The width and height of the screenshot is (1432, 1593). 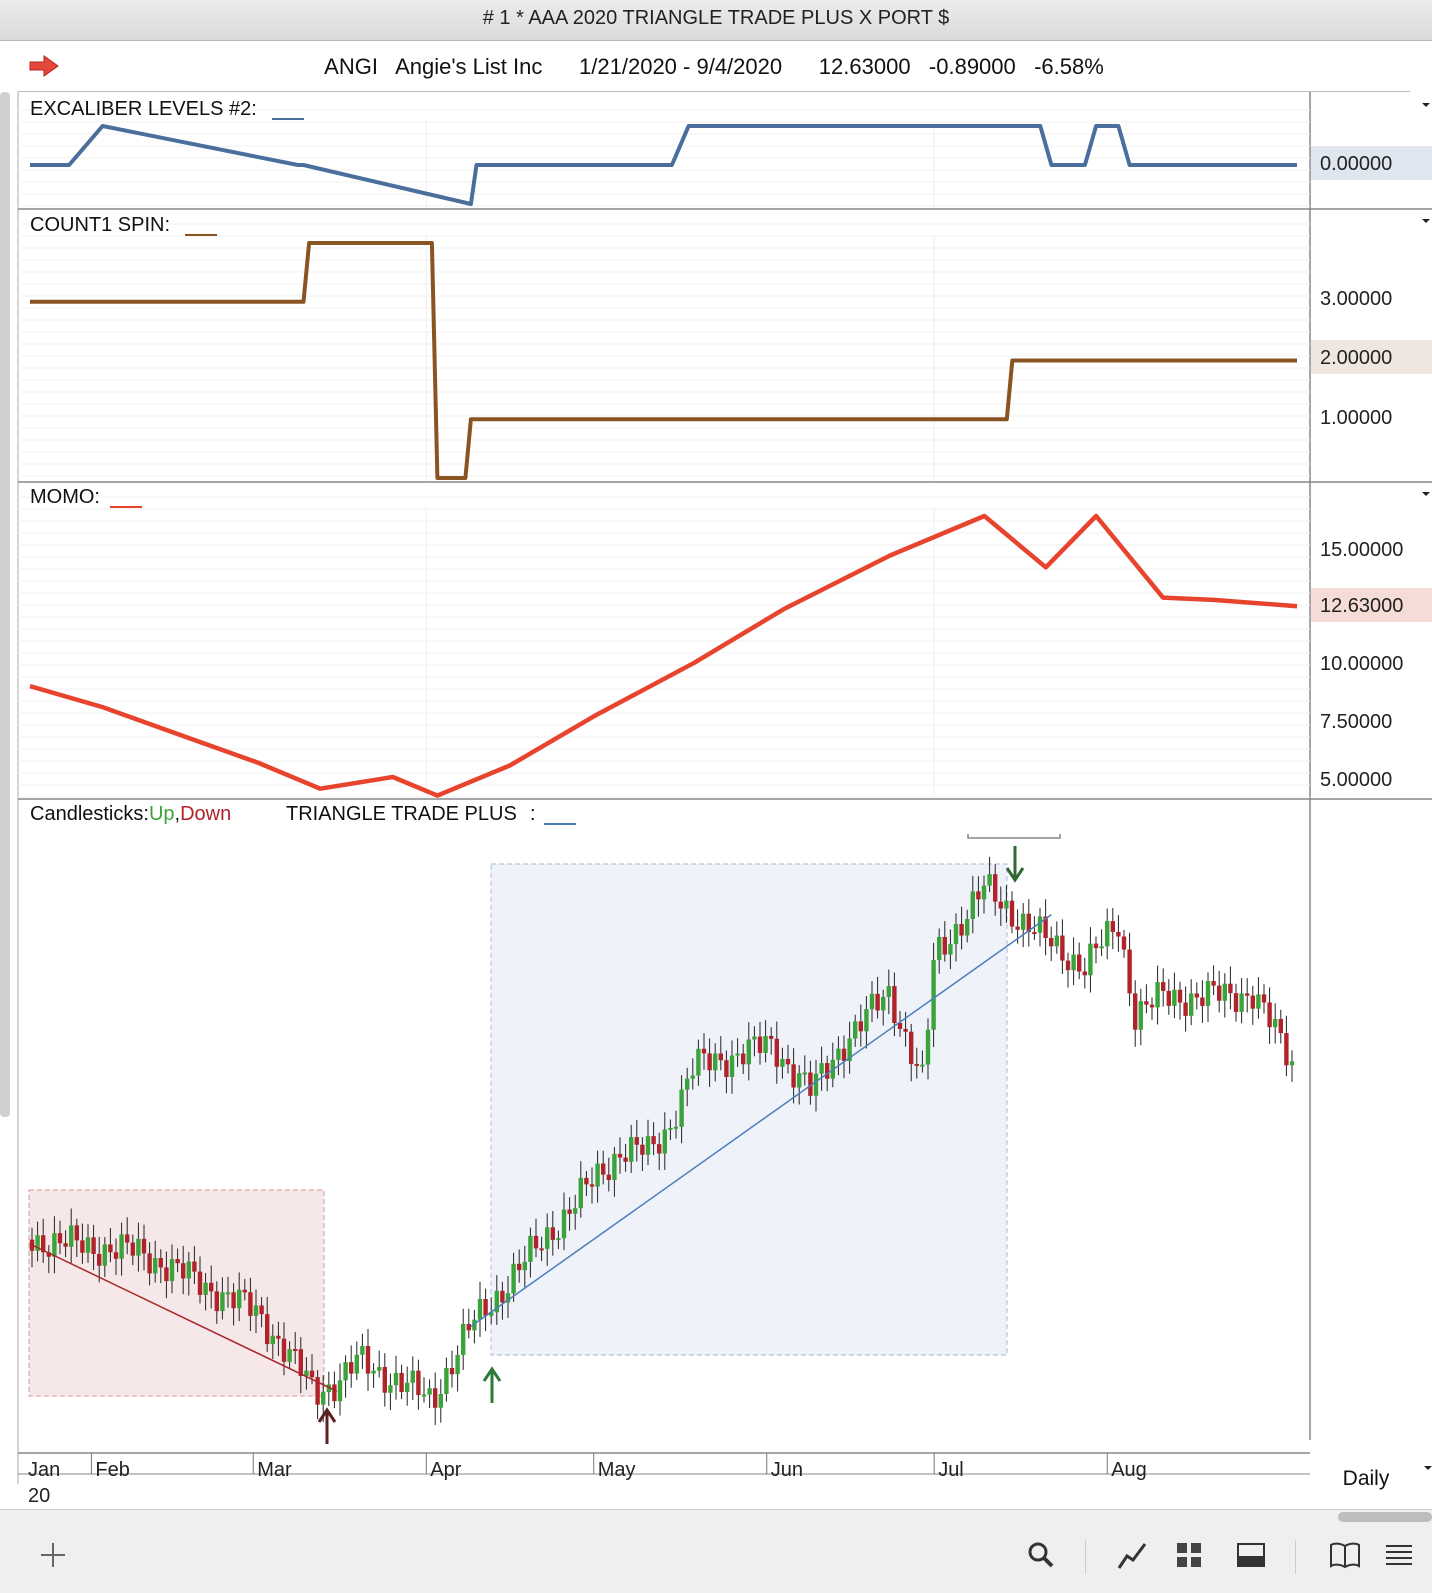 What do you see at coordinates (864, 66) in the screenshot?
I see `last-price: 12.63000` at bounding box center [864, 66].